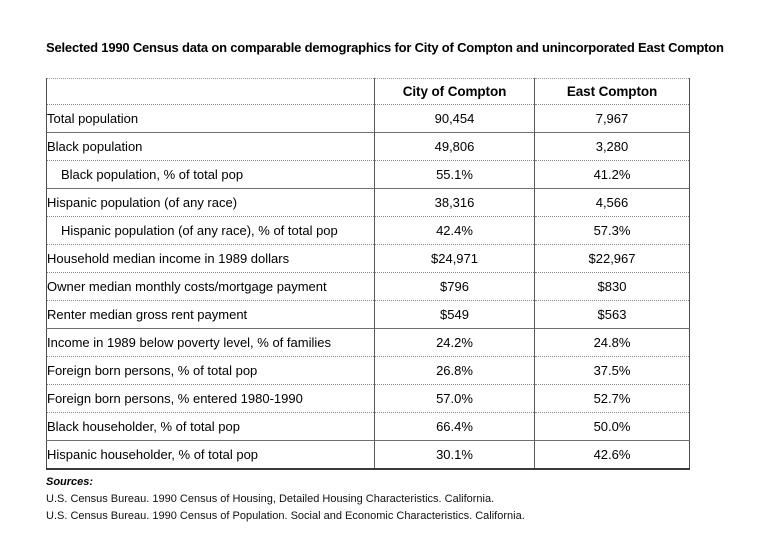 This screenshot has width=782, height=555. I want to click on city-value: $796, so click(454, 286).